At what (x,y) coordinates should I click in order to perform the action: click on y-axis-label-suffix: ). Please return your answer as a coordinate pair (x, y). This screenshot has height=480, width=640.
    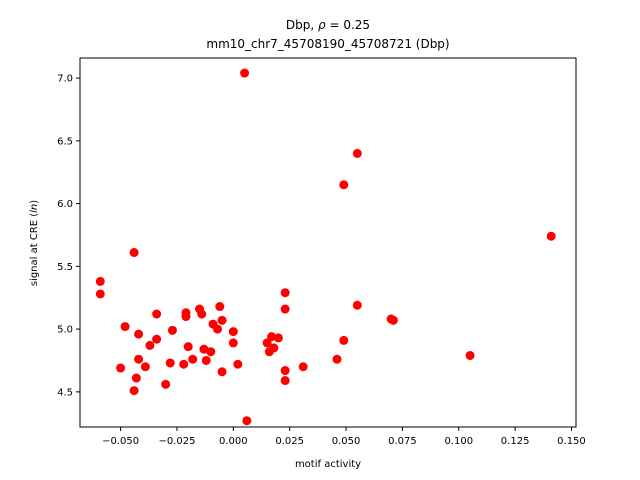
    Looking at the image, I should click on (34, 202).